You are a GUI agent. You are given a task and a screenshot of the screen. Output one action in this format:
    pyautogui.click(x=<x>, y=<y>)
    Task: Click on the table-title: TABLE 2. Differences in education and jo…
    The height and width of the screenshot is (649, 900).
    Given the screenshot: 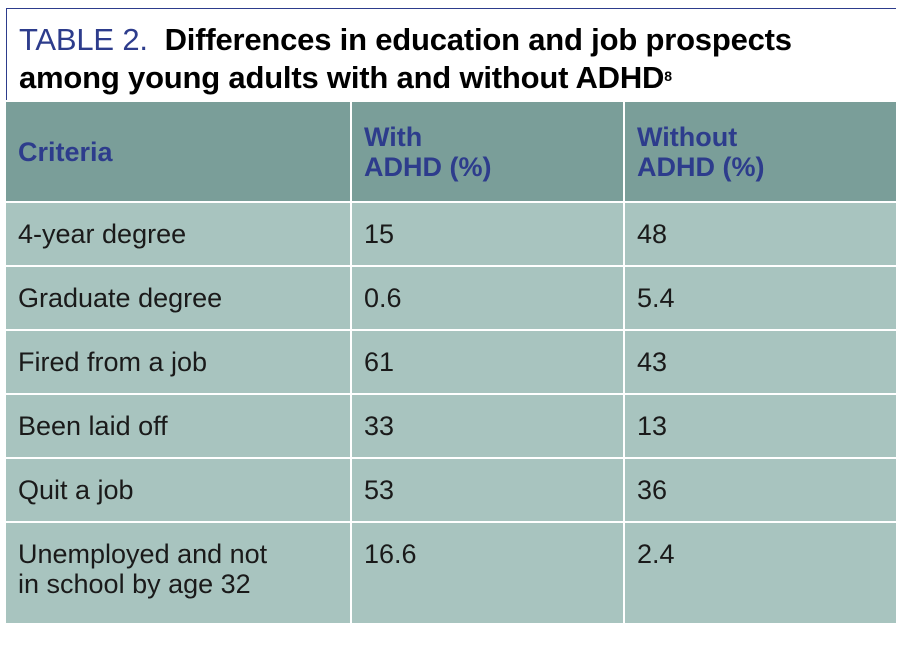 What is the action you would take?
    pyautogui.click(x=457, y=59)
    